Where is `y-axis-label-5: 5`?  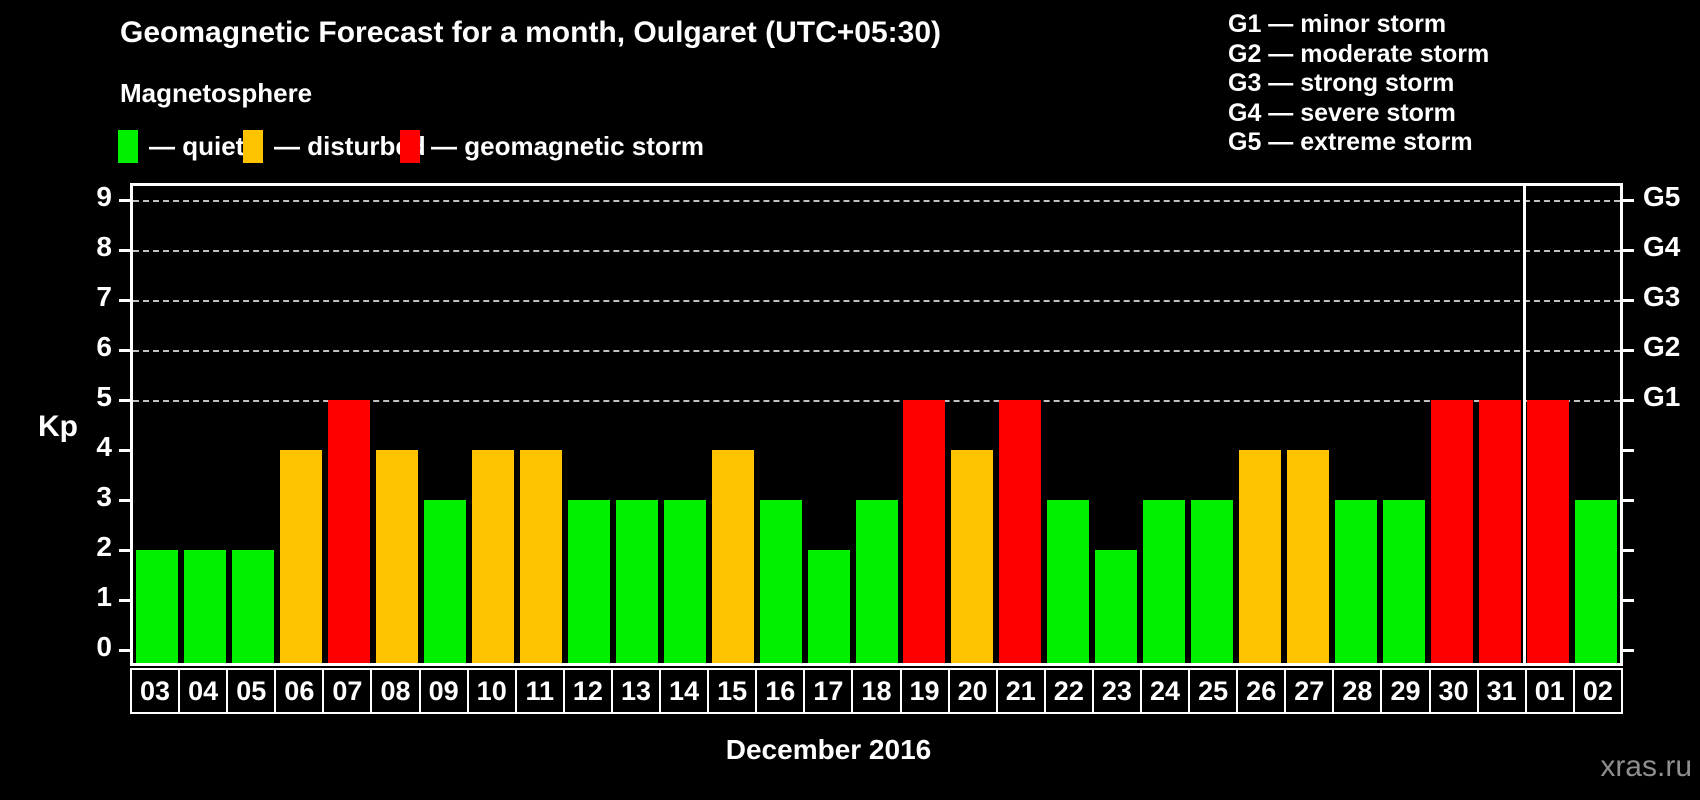 y-axis-label-5: 5 is located at coordinates (104, 396).